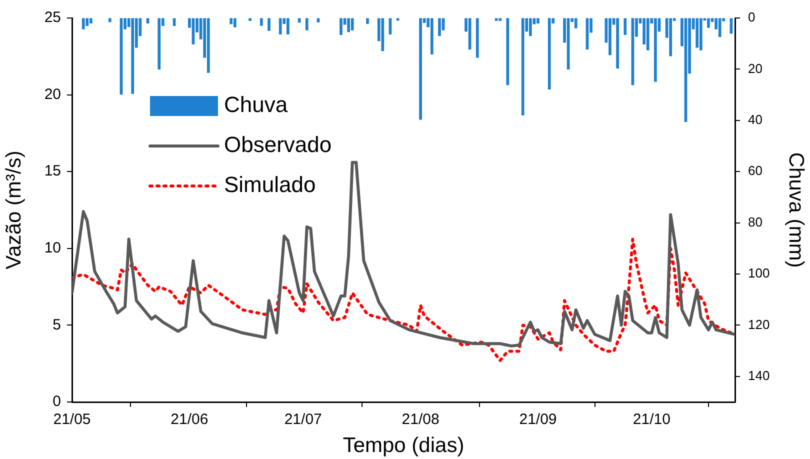  Describe the element at coordinates (189, 419) in the screenshot. I see `x-tick-label: 21/06` at that location.